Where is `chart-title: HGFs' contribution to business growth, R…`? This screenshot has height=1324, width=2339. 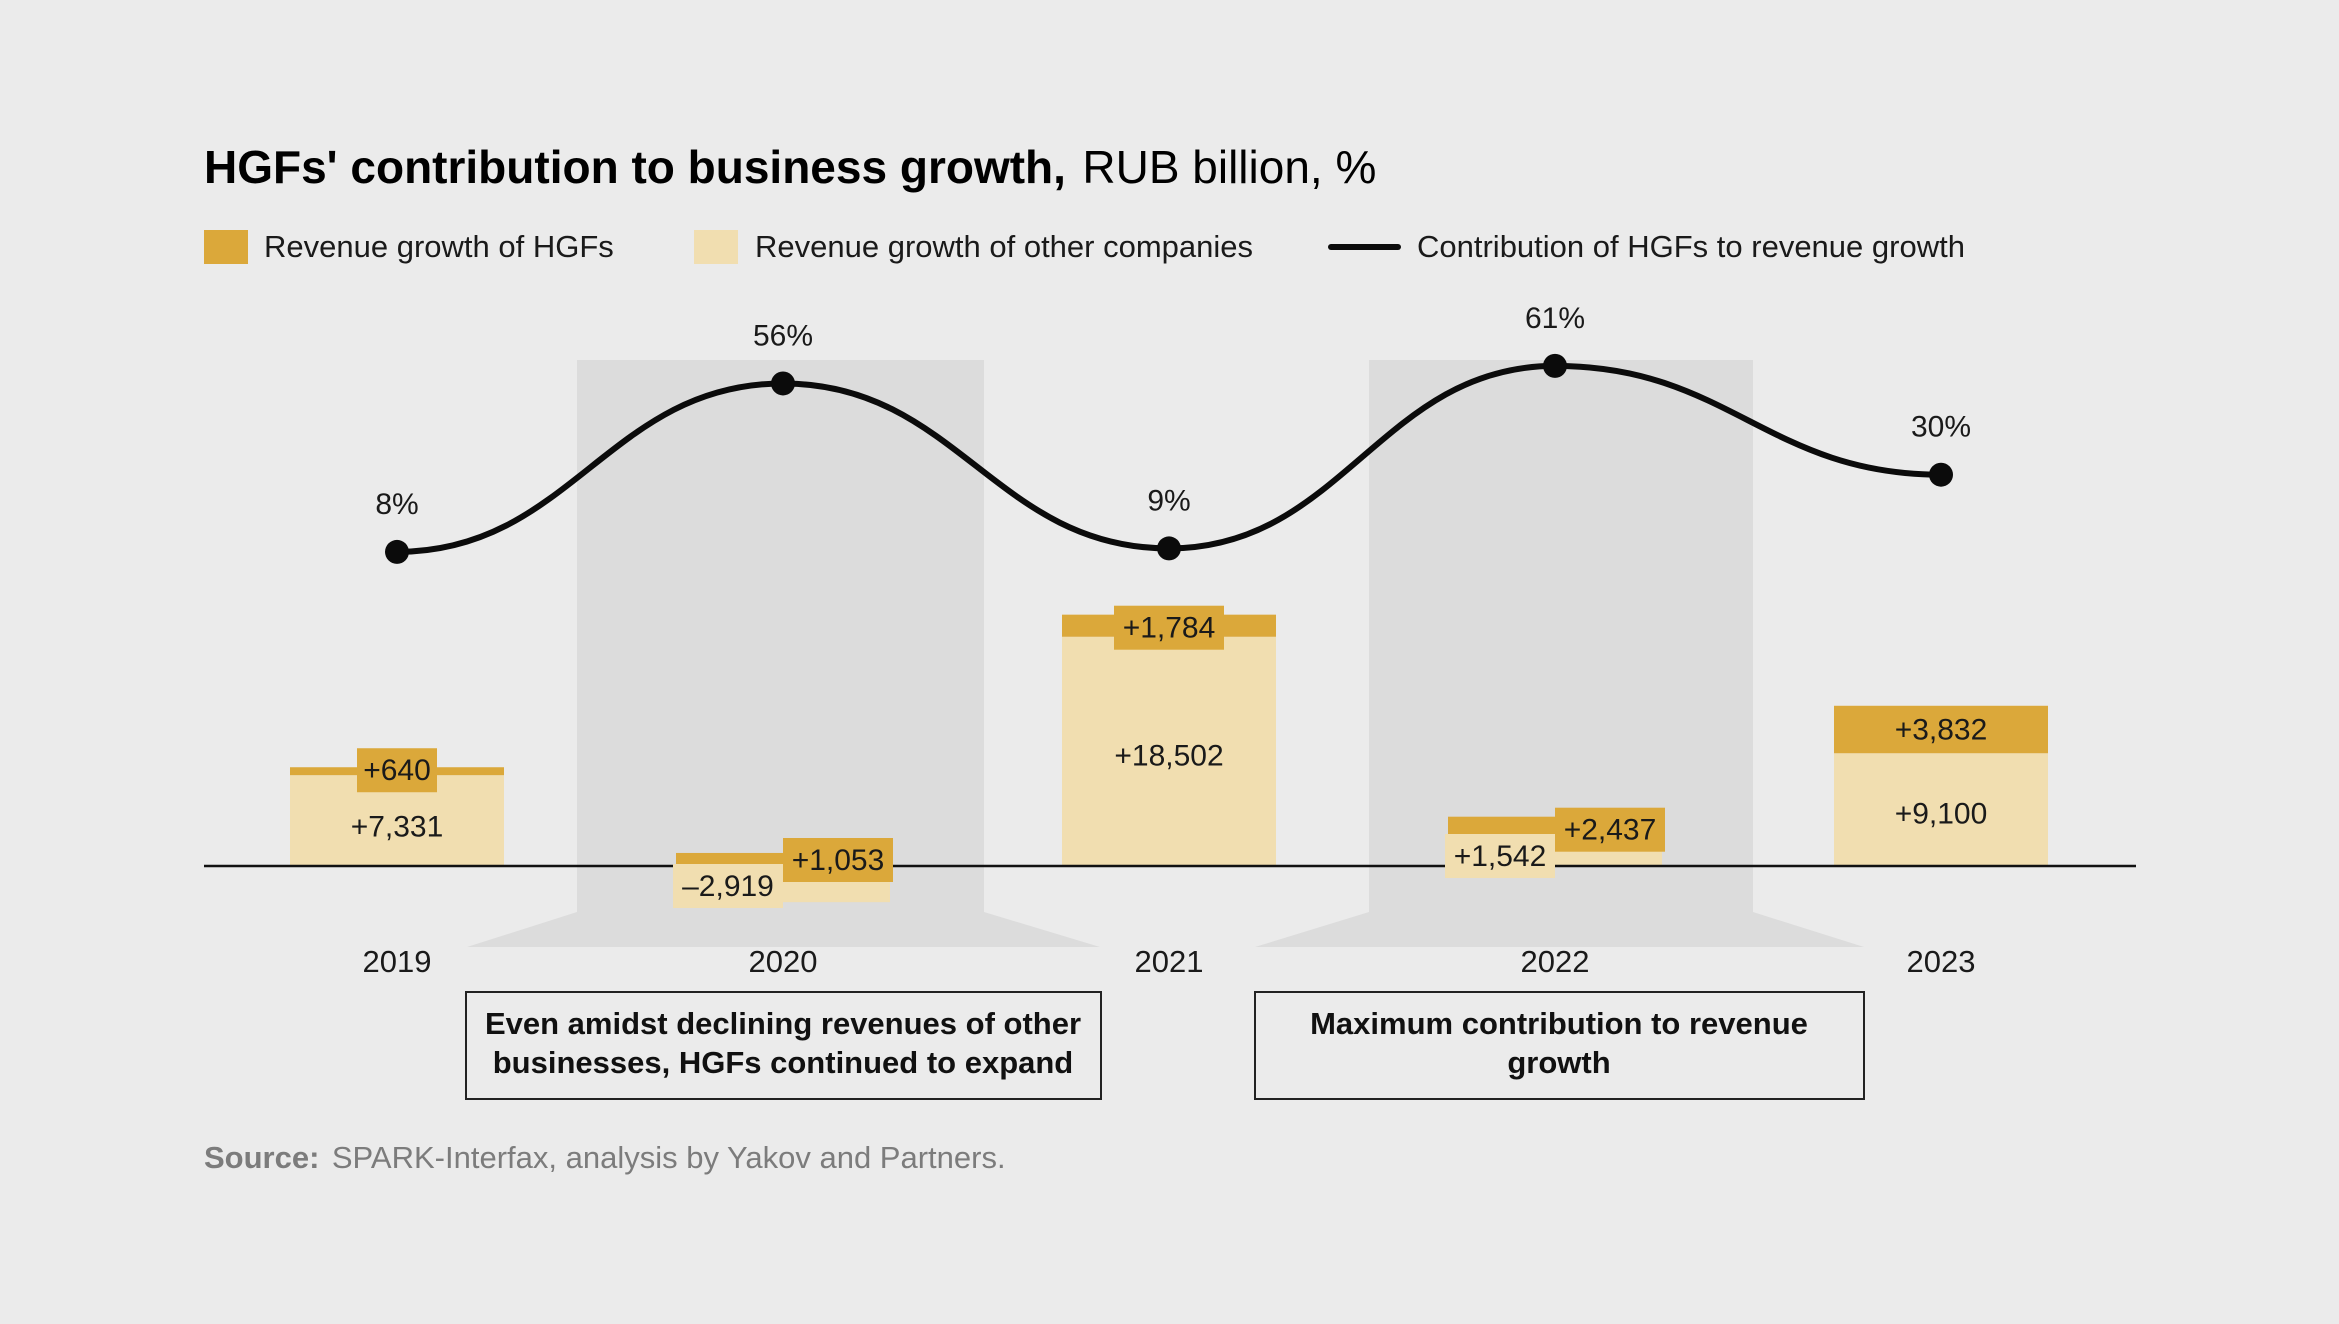 chart-title: HGFs' contribution to business growth, R… is located at coordinates (790, 167).